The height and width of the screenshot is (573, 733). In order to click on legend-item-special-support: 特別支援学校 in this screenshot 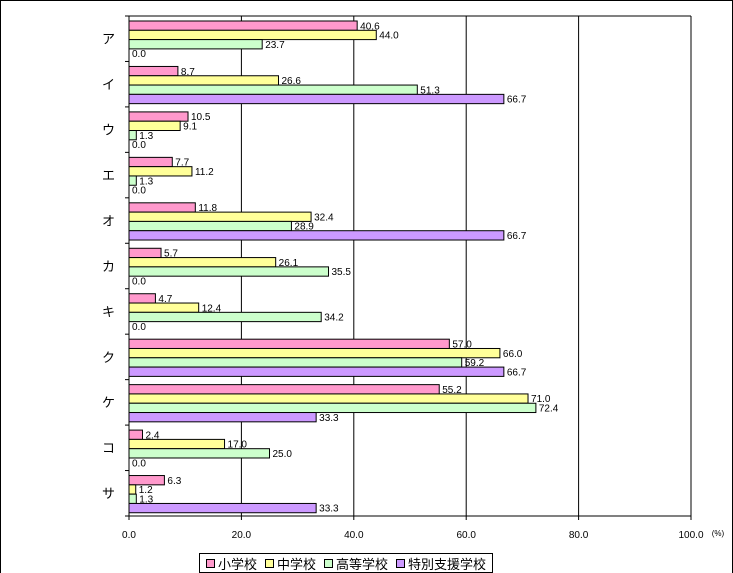, I will do `click(441, 563)`.